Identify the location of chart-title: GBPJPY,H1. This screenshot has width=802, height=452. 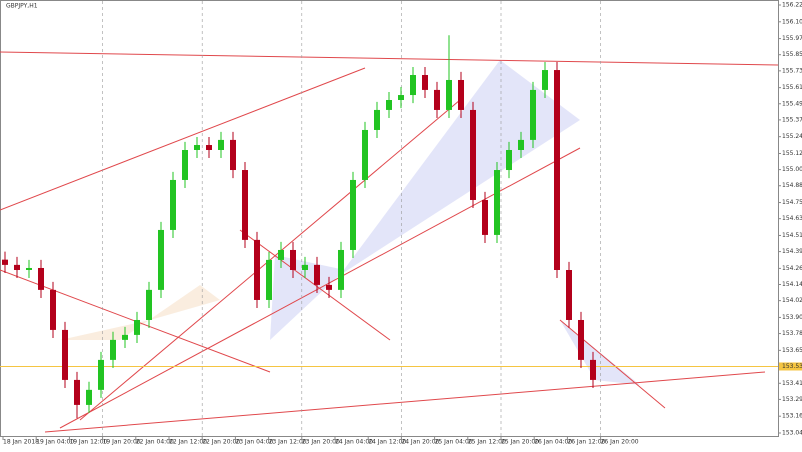
(22, 6).